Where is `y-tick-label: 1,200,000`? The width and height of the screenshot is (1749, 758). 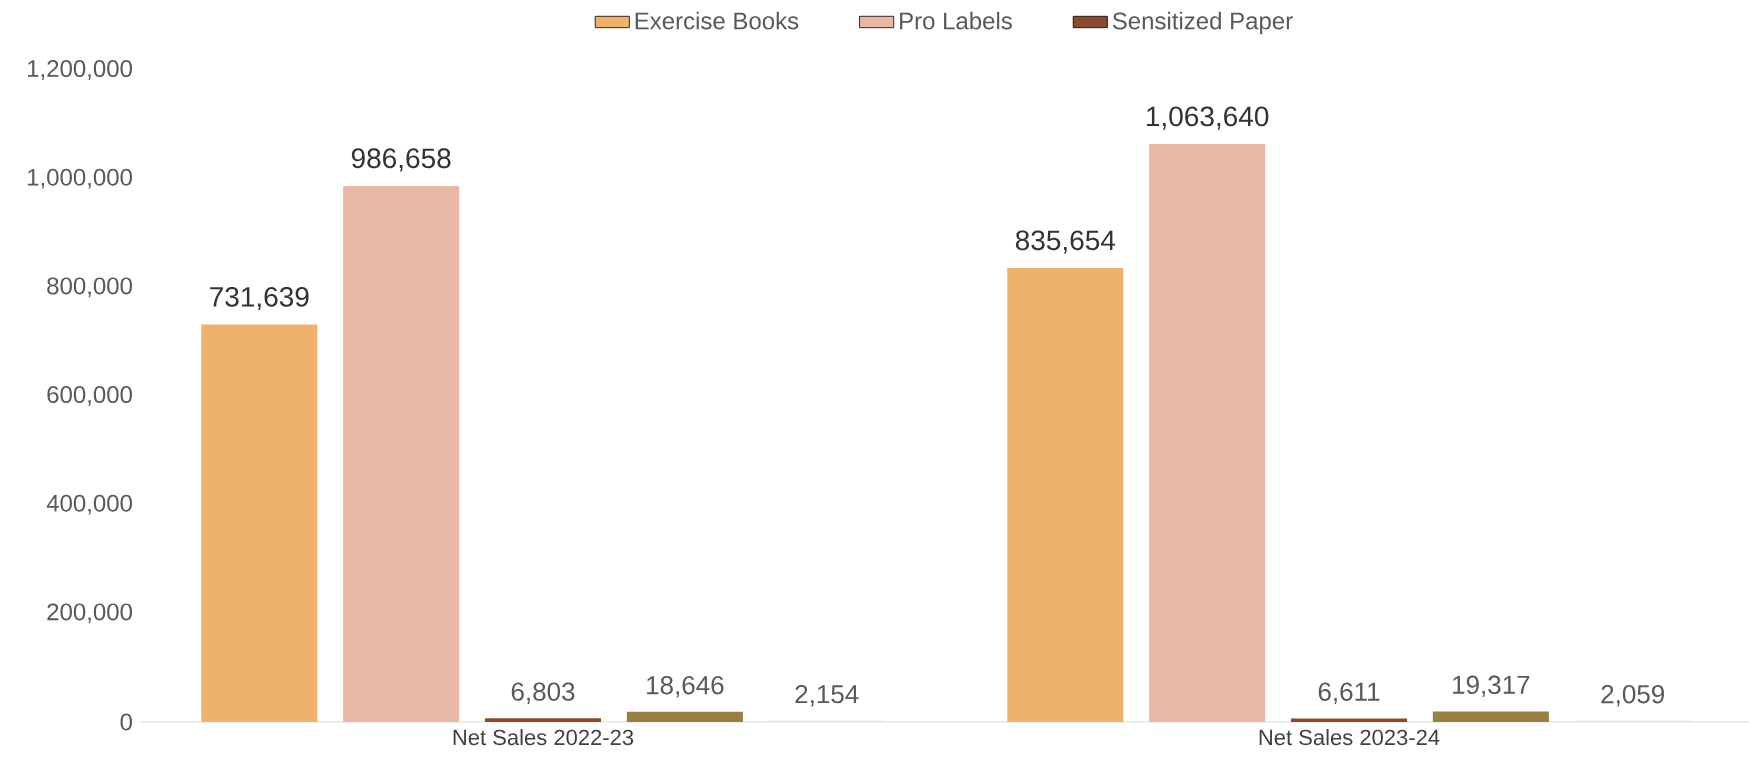
y-tick-label: 1,200,000 is located at coordinates (79, 70).